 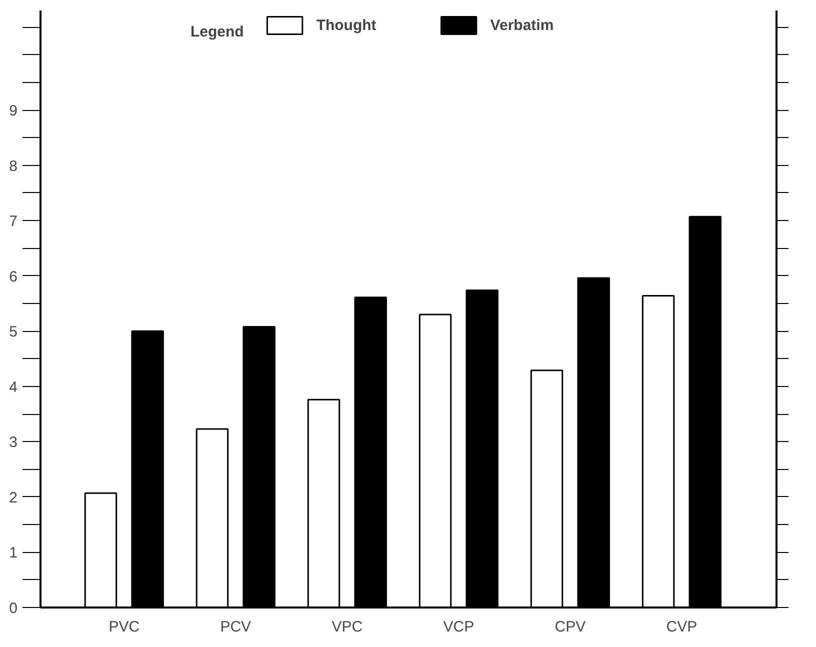 What do you see at coordinates (13, 166) in the screenshot?
I see `y-tick-label: 8` at bounding box center [13, 166].